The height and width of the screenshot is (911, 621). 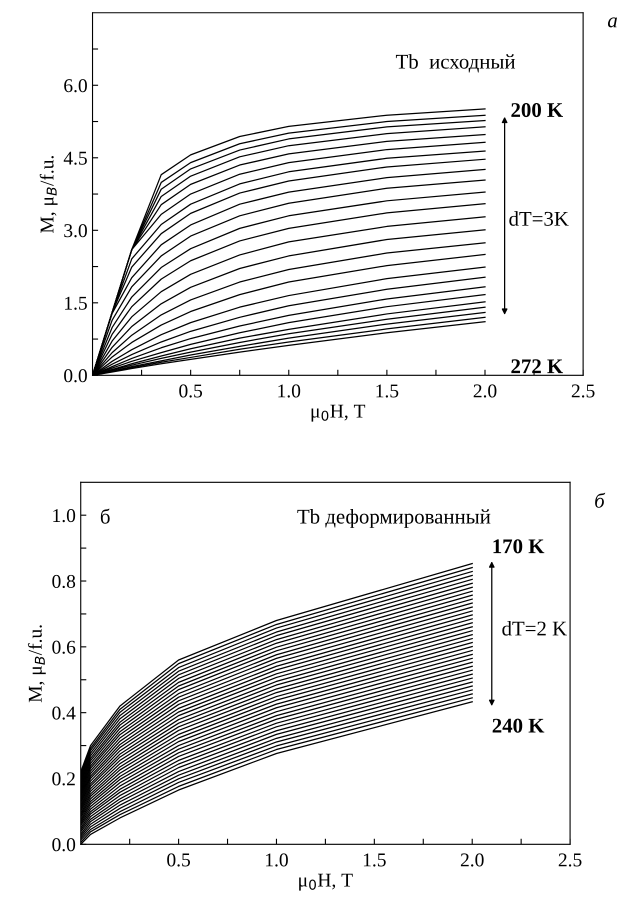 What do you see at coordinates (393, 518) in the screenshot?
I see `annotation: Tb деформированный` at bounding box center [393, 518].